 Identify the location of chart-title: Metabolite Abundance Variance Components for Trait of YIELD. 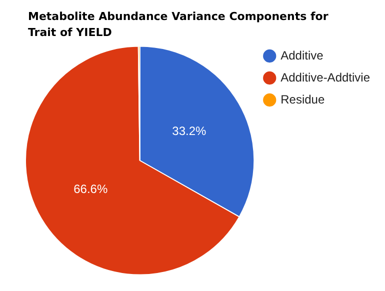
(179, 25).